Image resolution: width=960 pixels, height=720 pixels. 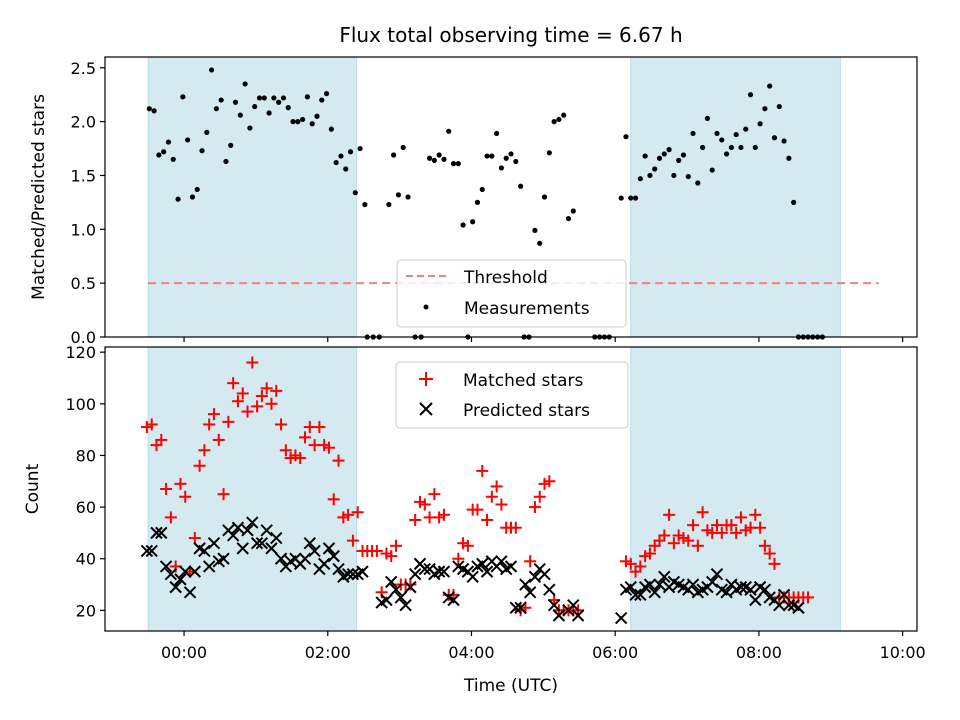 What do you see at coordinates (426, 409) in the screenshot?
I see `predicted-legend-swatch` at bounding box center [426, 409].